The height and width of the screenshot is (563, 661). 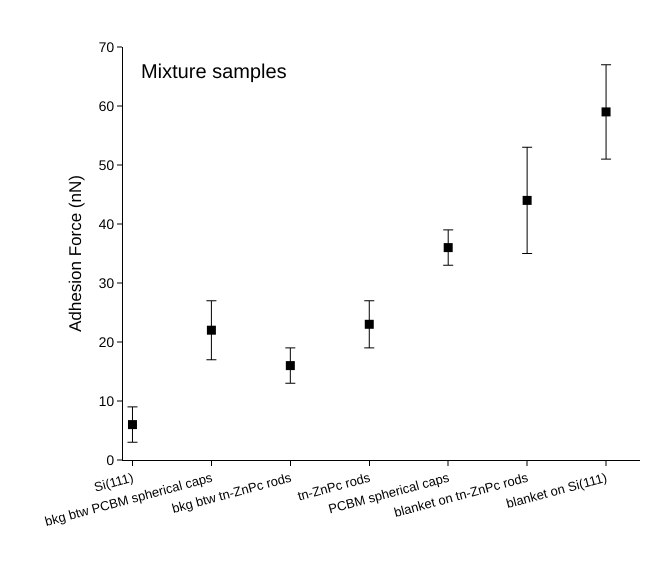 I want to click on y-tick-label: 0, so click(x=110, y=460).